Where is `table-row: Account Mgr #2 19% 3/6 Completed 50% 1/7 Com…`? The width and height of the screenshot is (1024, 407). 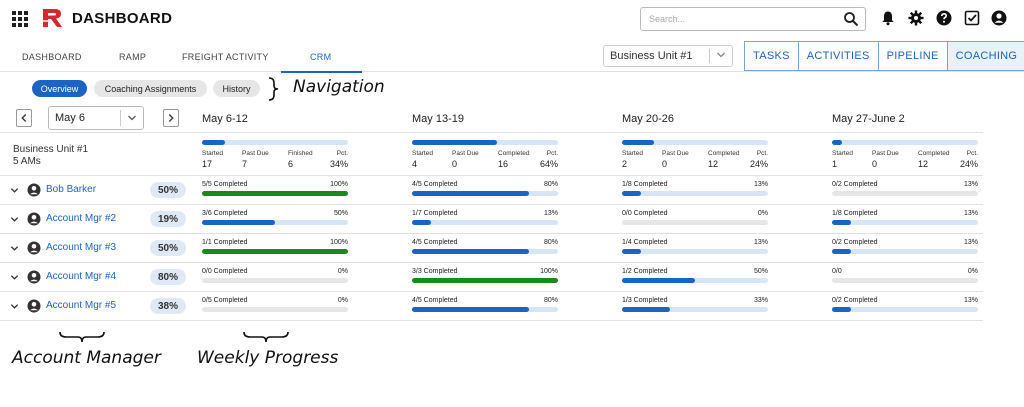
table-row: Account Mgr #2 19% 3/6 Completed 50% 1/7 Com… is located at coordinates (491, 218).